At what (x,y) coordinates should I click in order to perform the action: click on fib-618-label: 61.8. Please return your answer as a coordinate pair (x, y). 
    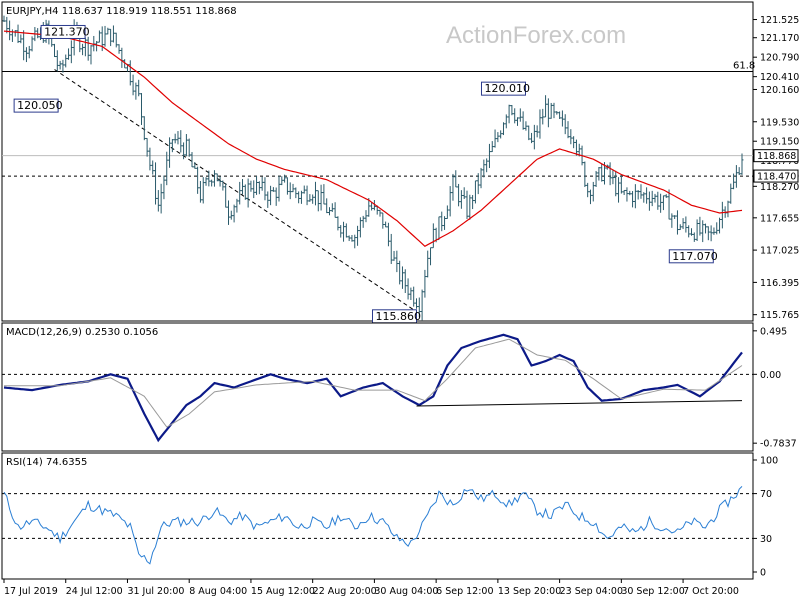
    Looking at the image, I should click on (744, 66).